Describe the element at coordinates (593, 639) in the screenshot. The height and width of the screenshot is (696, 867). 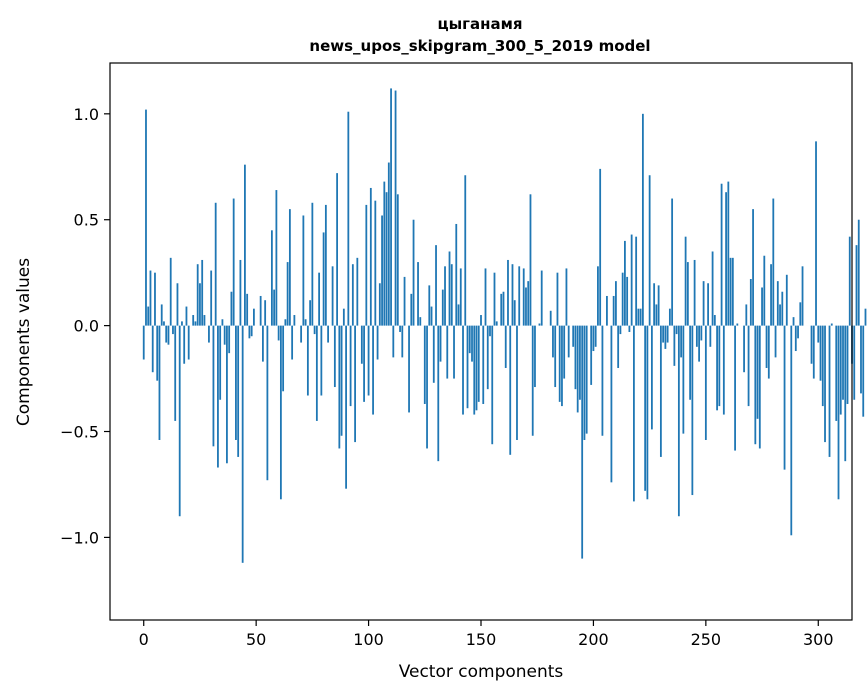
I see `x-tick-label: 200` at that location.